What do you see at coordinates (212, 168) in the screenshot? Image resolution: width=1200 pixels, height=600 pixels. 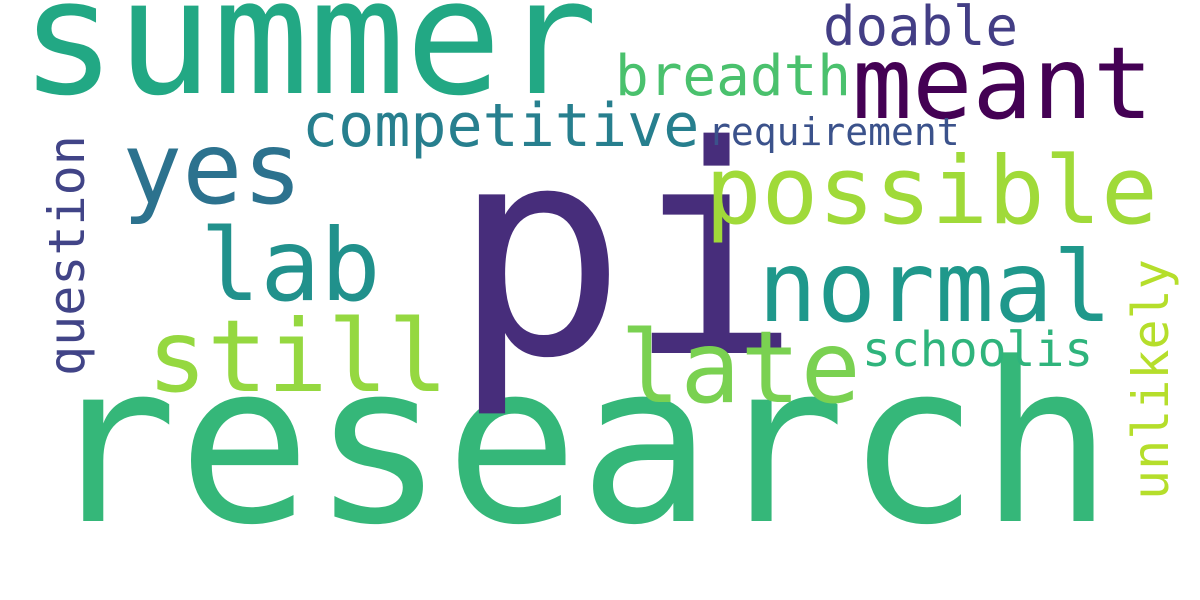 I see `word-yes: yes` at bounding box center [212, 168].